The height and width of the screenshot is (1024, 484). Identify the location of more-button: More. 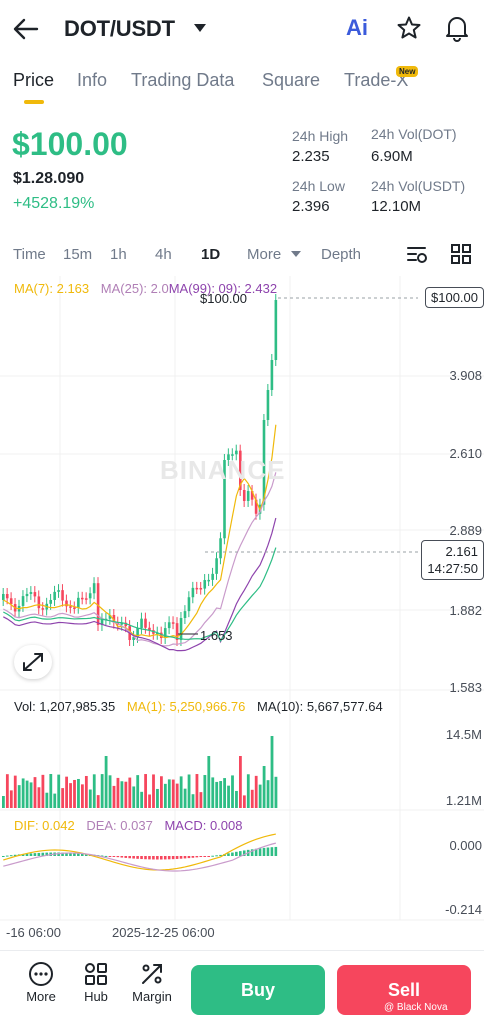
(41, 982).